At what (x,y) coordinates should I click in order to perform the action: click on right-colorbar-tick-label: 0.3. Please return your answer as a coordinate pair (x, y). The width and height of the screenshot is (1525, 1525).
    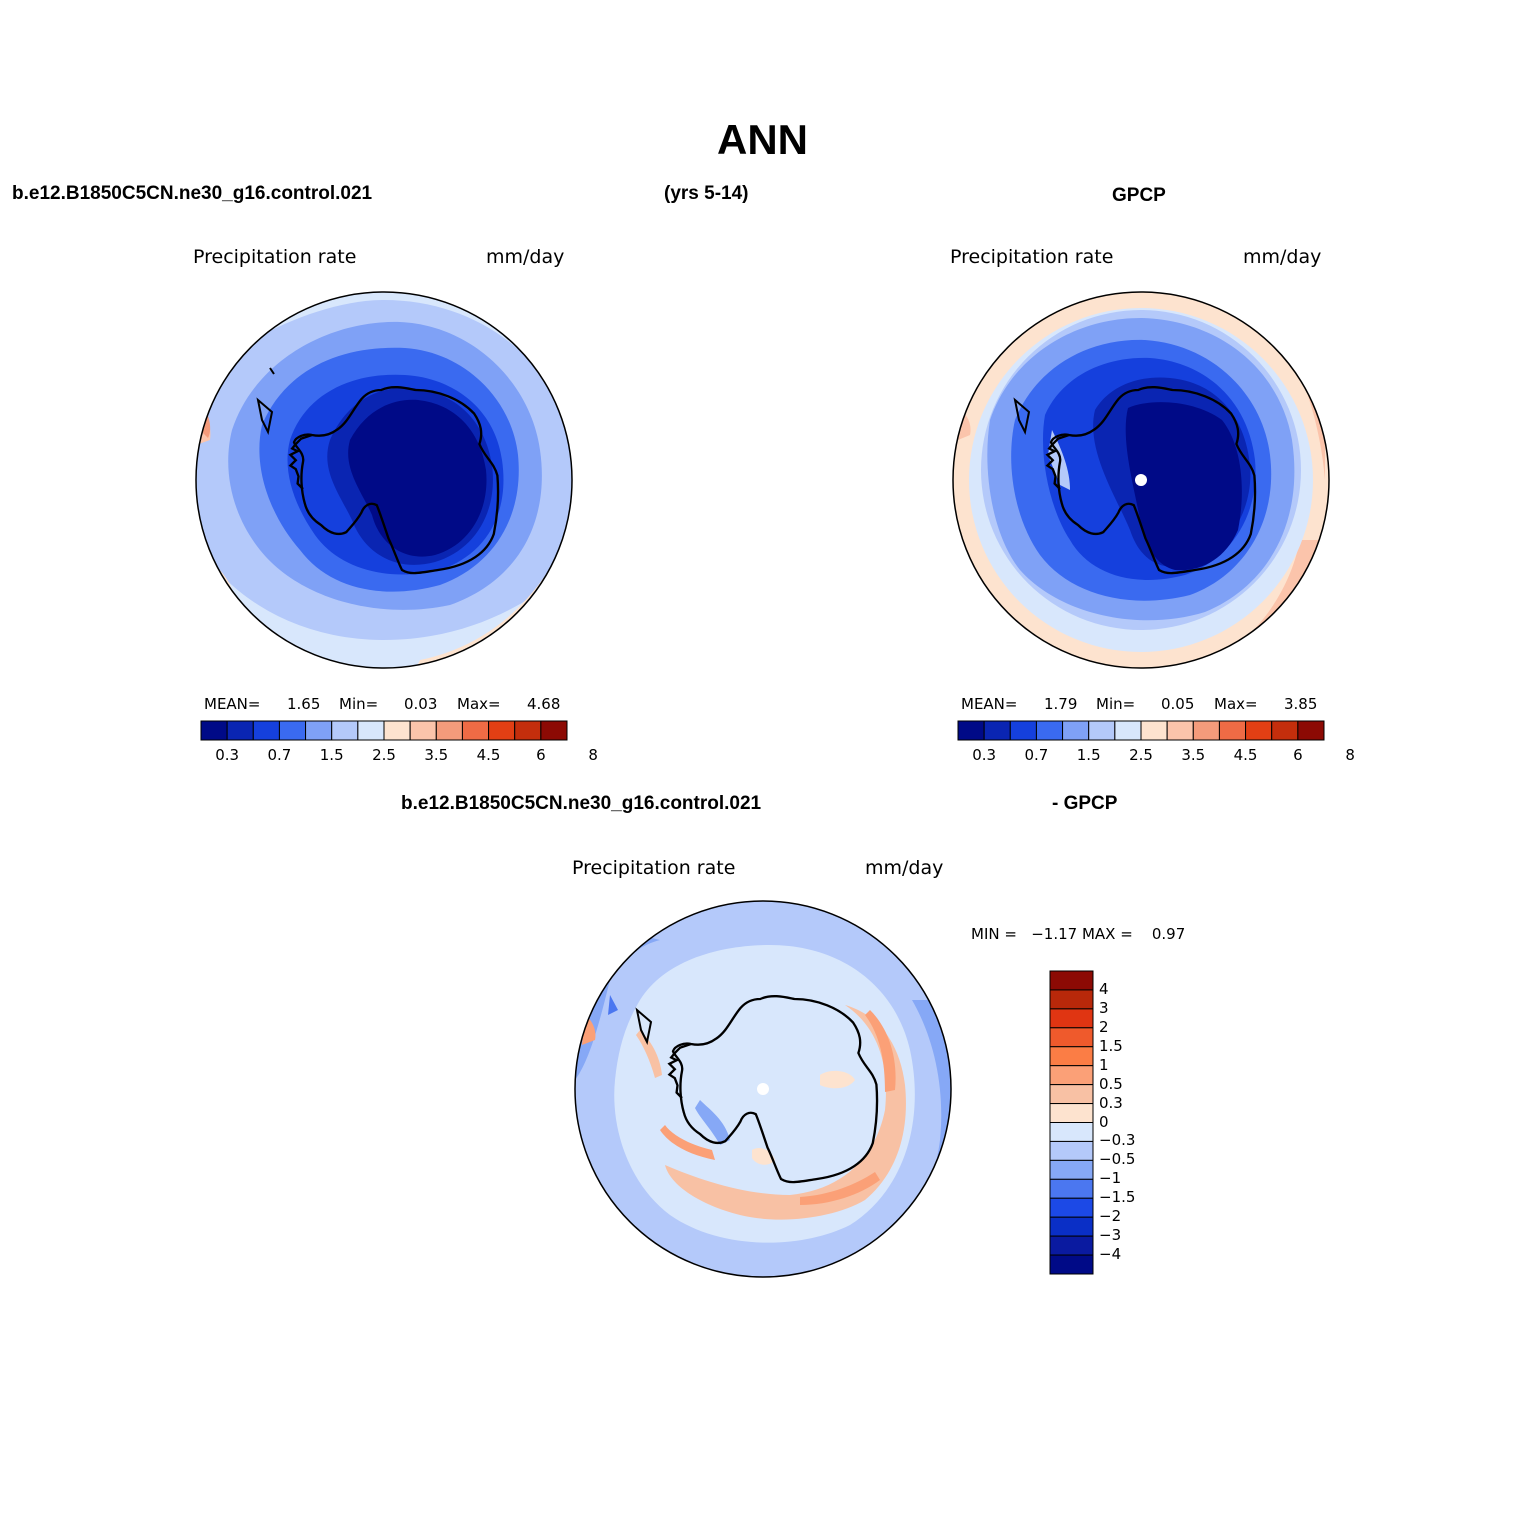
    Looking at the image, I should click on (984, 755).